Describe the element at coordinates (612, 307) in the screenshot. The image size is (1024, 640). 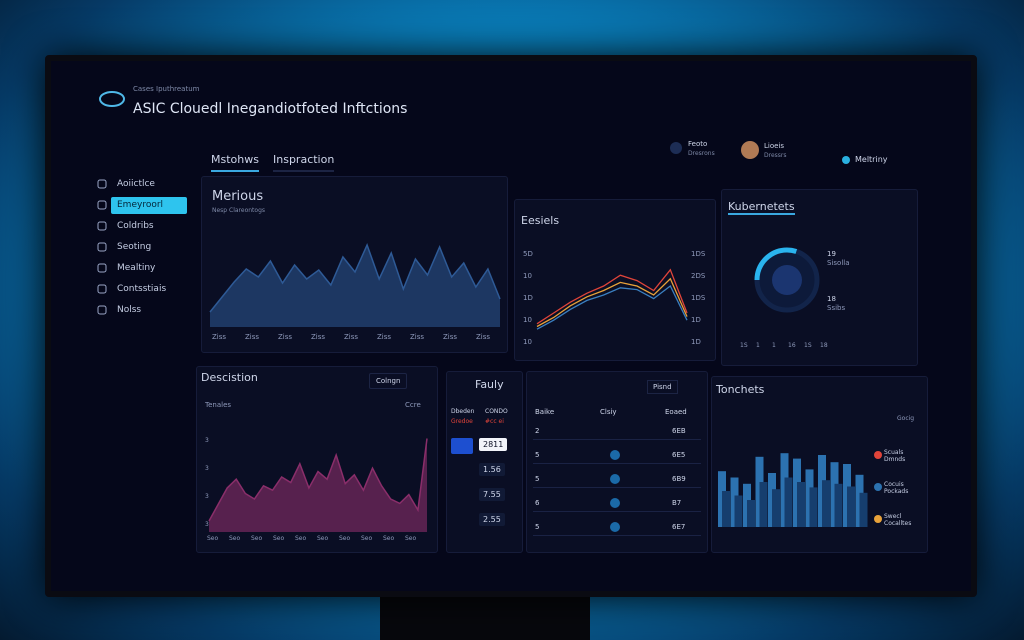
I see `line-series` at that location.